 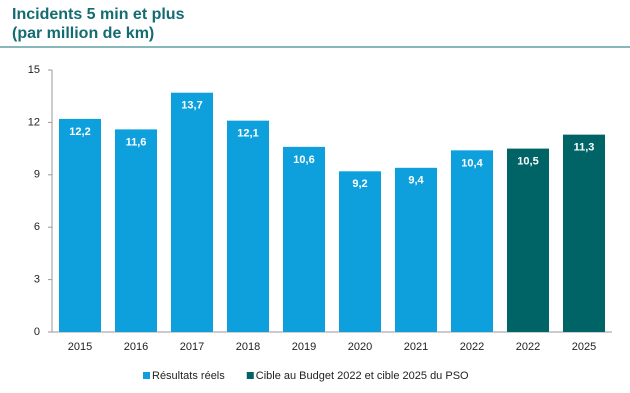 I want to click on x-tick-label: 2025, so click(x=584, y=347).